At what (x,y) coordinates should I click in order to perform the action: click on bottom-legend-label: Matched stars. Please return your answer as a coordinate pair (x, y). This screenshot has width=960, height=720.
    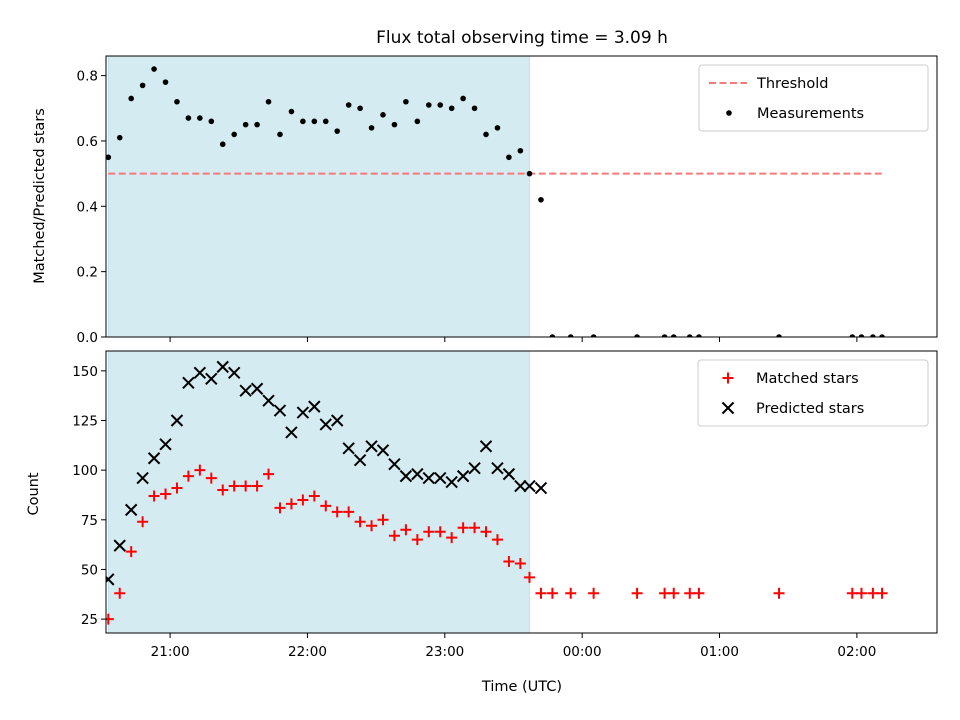
    Looking at the image, I should click on (807, 379).